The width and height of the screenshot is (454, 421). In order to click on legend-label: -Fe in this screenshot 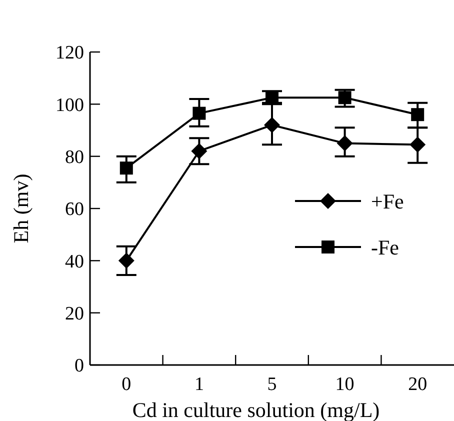, I will do `click(385, 247)`.